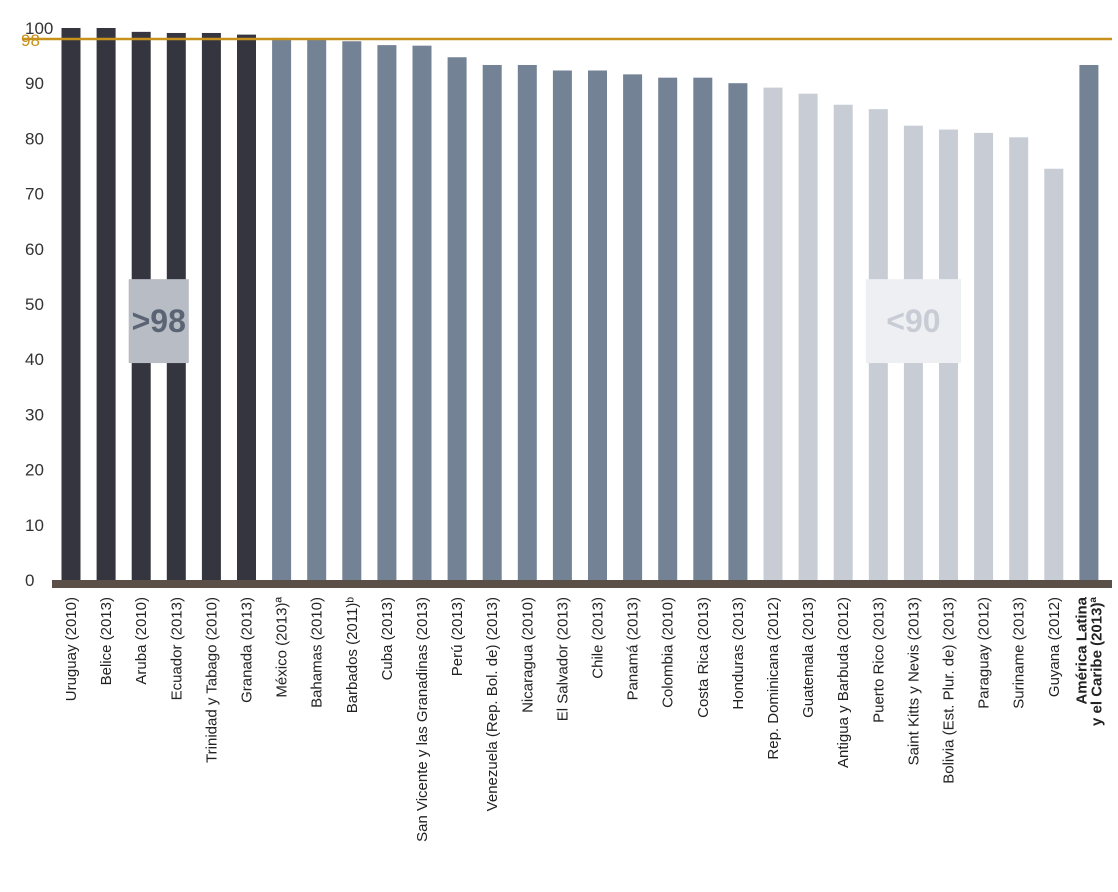 The width and height of the screenshot is (1118, 892). I want to click on x-tick-label: Nicaragua (2010), so click(527, 655).